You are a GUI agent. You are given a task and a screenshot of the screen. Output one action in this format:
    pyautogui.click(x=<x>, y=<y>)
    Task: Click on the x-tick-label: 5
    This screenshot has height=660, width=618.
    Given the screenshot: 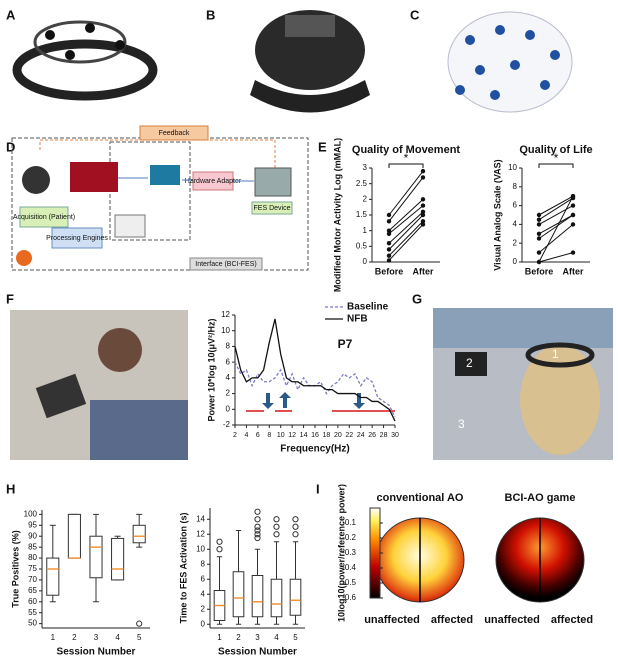 What is the action you would take?
    pyautogui.click(x=295, y=637)
    